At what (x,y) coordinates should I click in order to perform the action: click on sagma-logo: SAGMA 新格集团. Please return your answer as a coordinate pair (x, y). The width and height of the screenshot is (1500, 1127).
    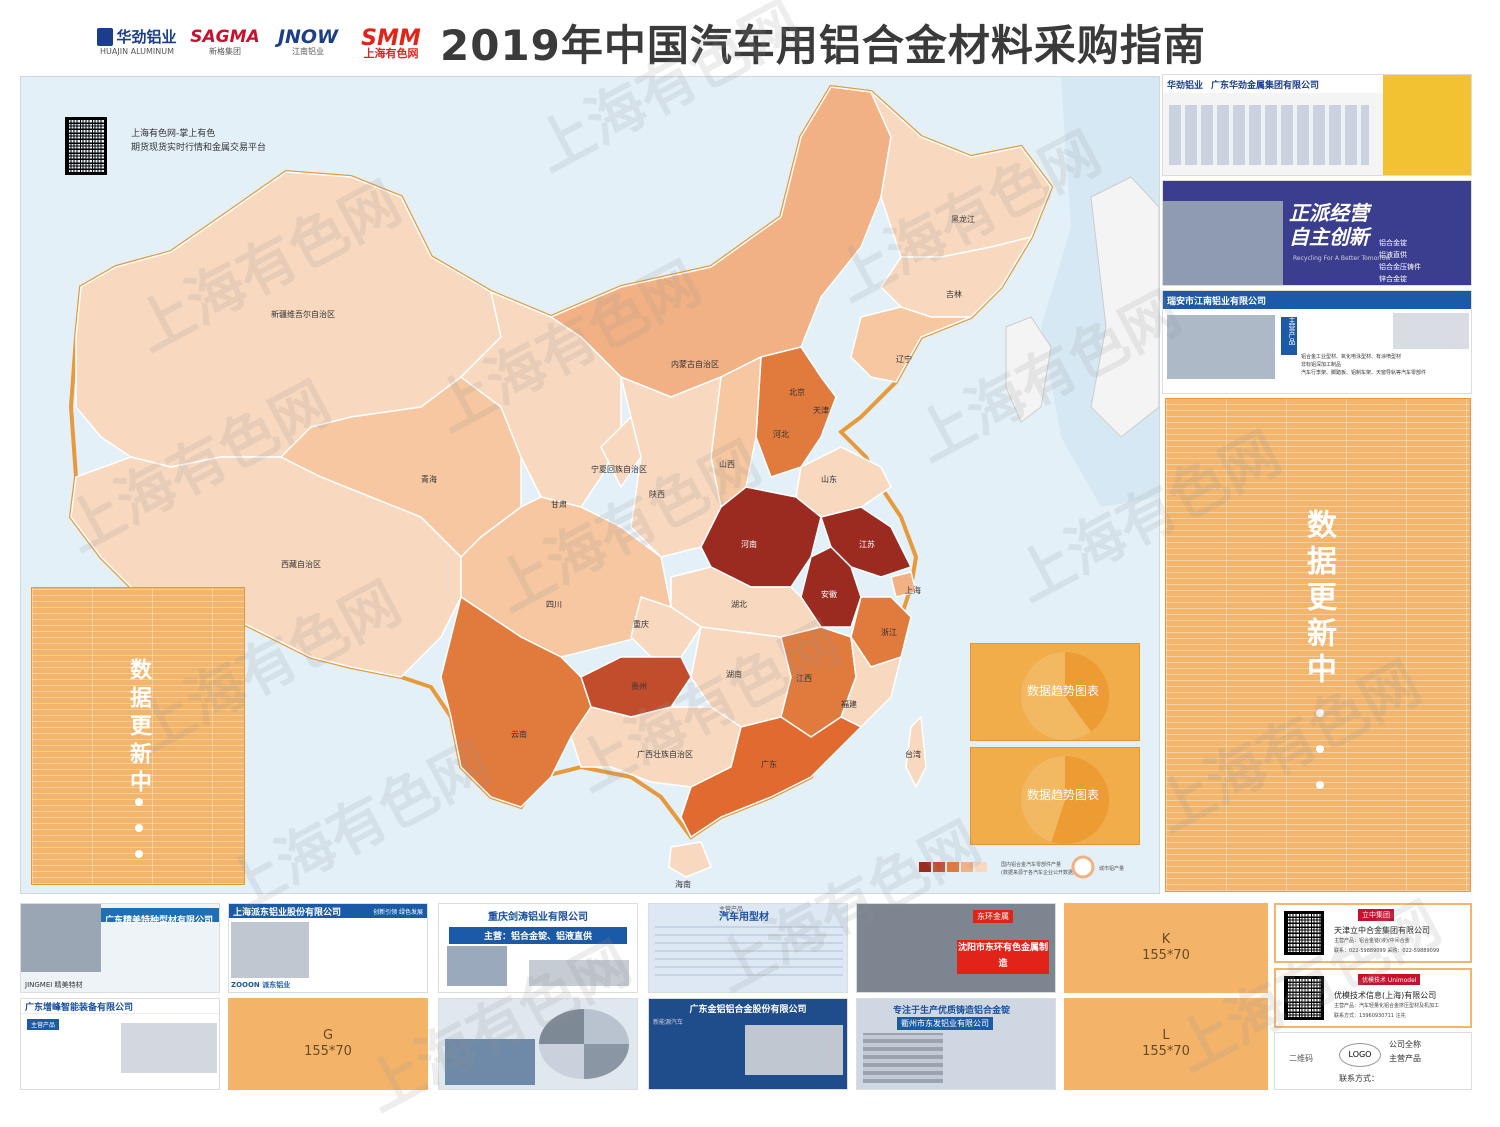
    Looking at the image, I should click on (225, 42).